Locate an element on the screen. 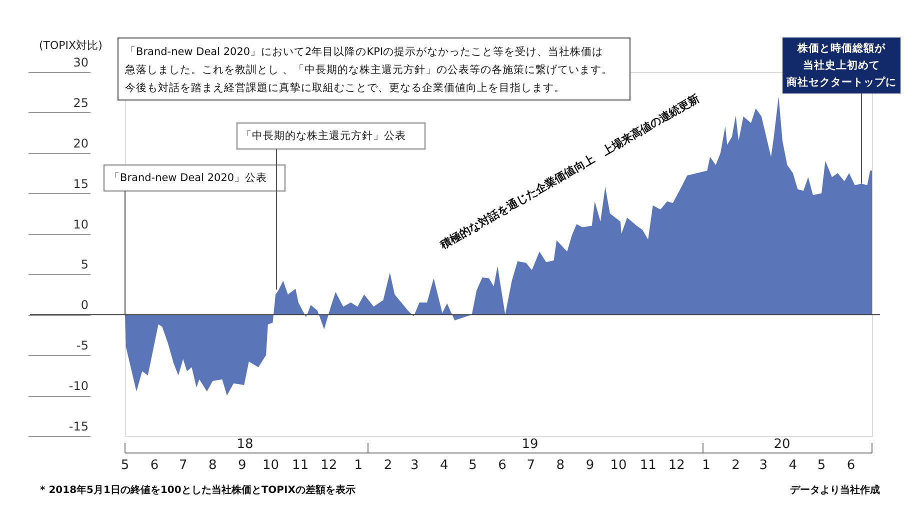  y-tick-label: -5 is located at coordinates (82, 345).